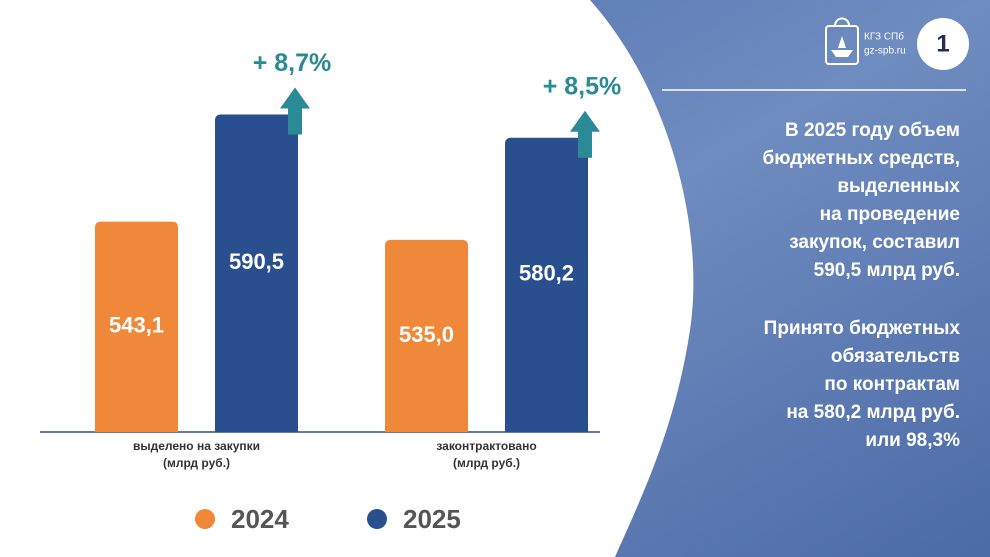 This screenshot has height=557, width=990. Describe the element at coordinates (890, 214) in the screenshot. I see `side-text: на проведение` at that location.